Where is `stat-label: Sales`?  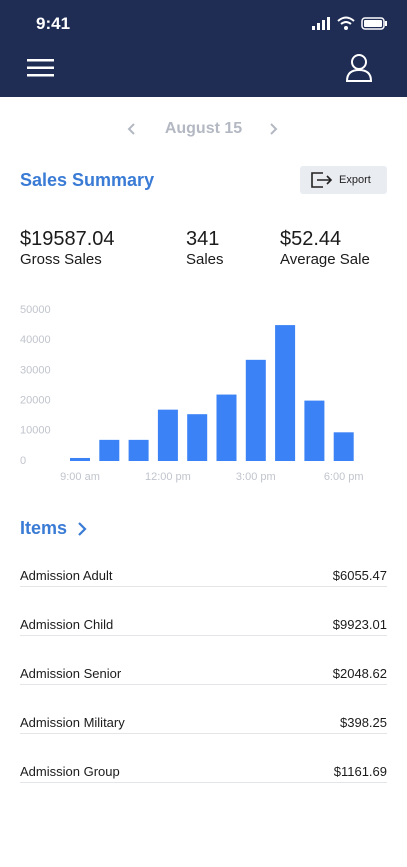 stat-label: Sales is located at coordinates (205, 259).